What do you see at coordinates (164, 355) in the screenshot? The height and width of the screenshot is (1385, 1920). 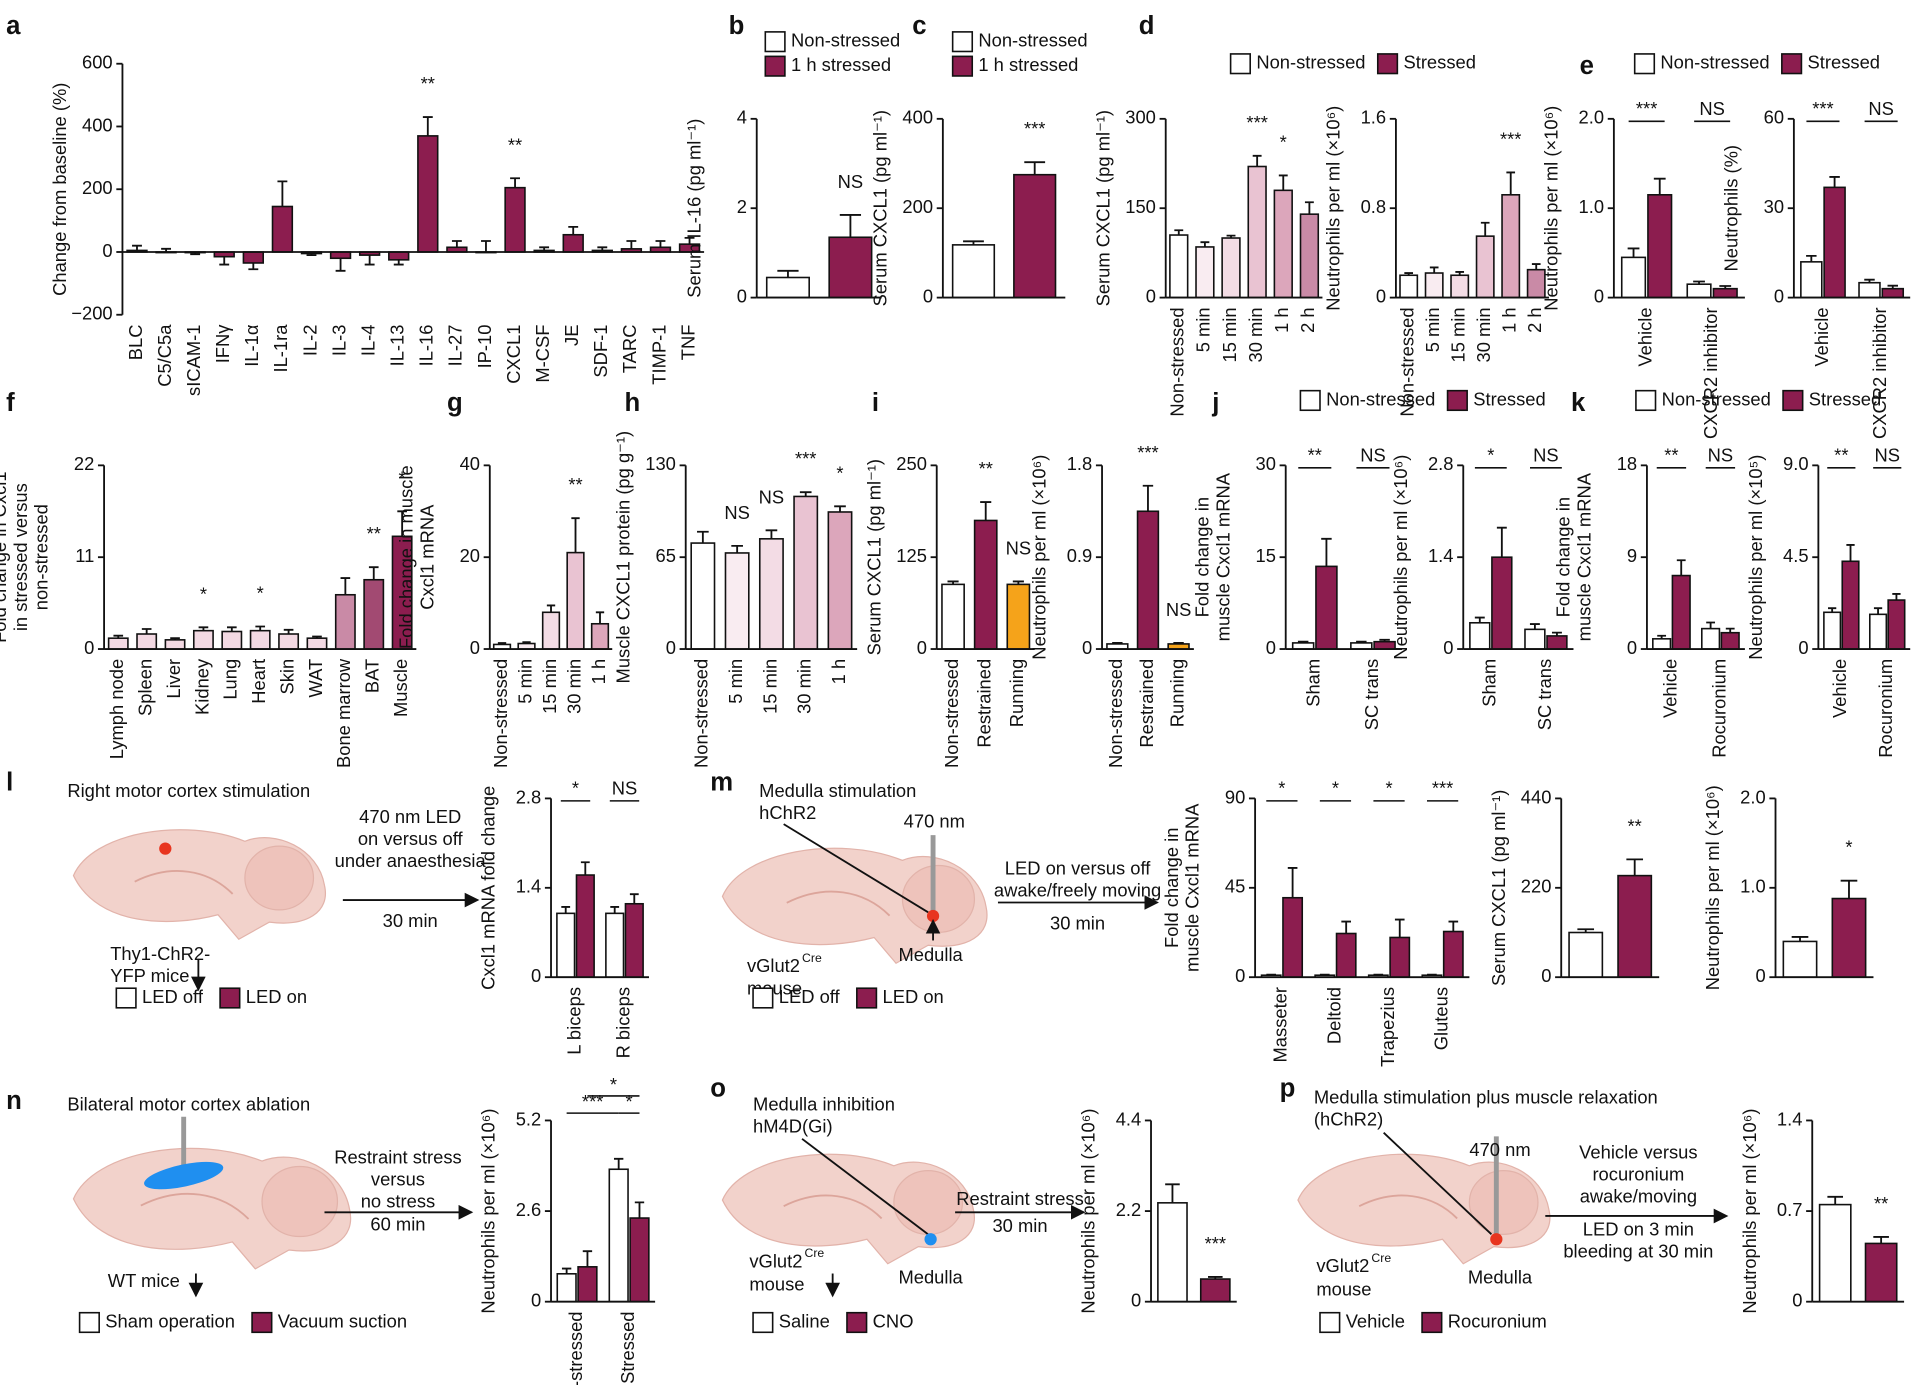 I see `x-tick-label: C5/C5a` at bounding box center [164, 355].